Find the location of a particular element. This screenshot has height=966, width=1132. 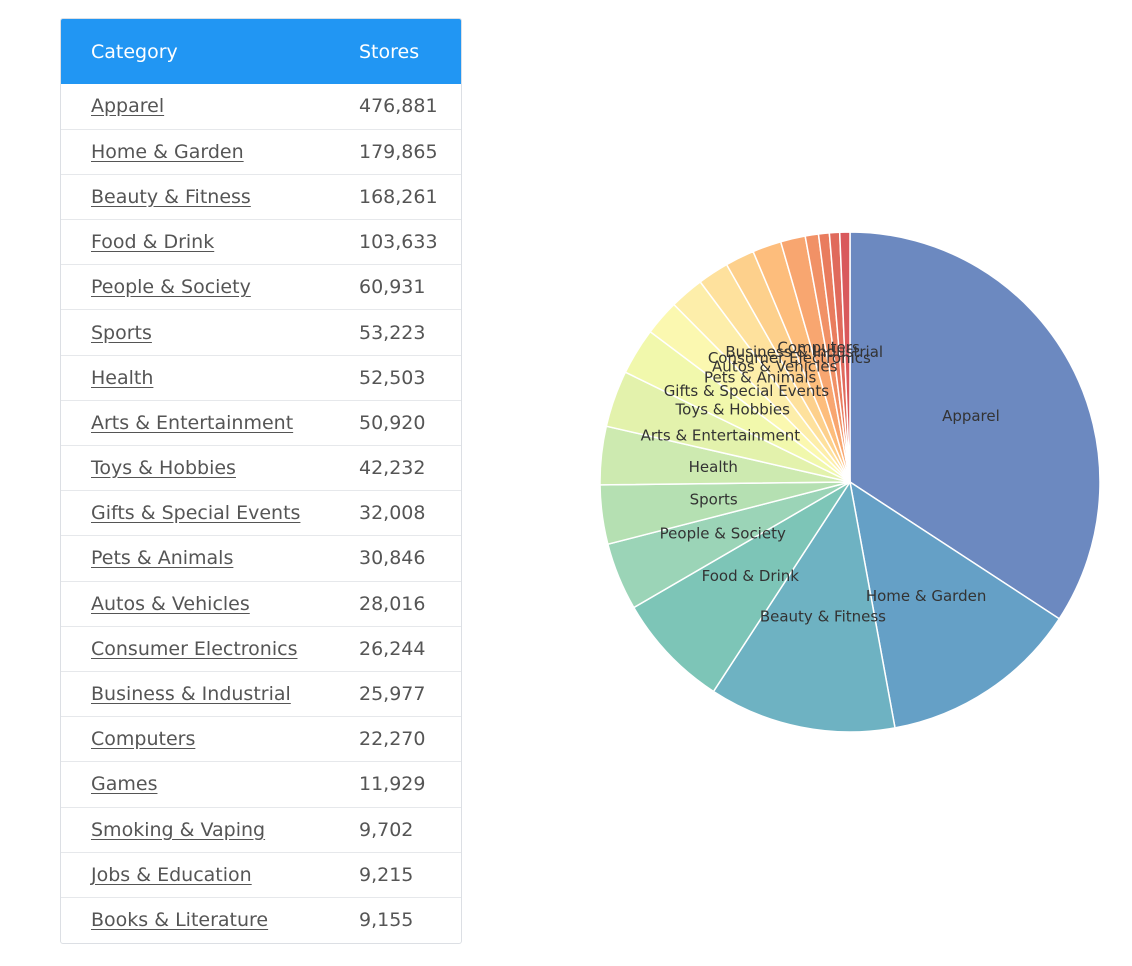

store-count: 30,846 is located at coordinates (392, 558).